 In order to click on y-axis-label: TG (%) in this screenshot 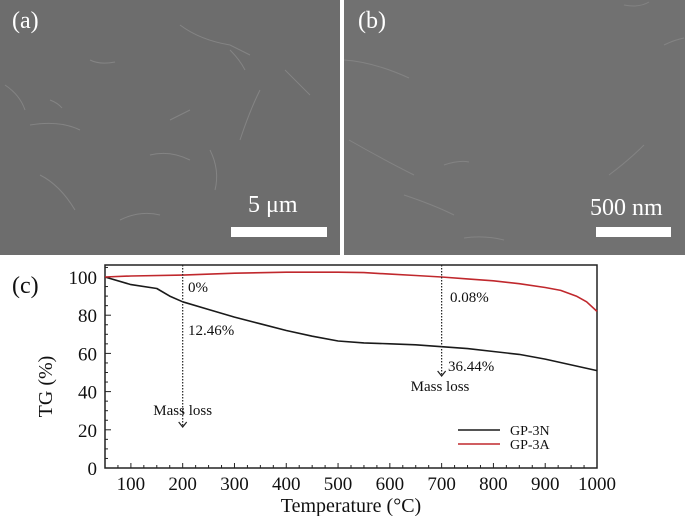, I will do `click(46, 387)`.